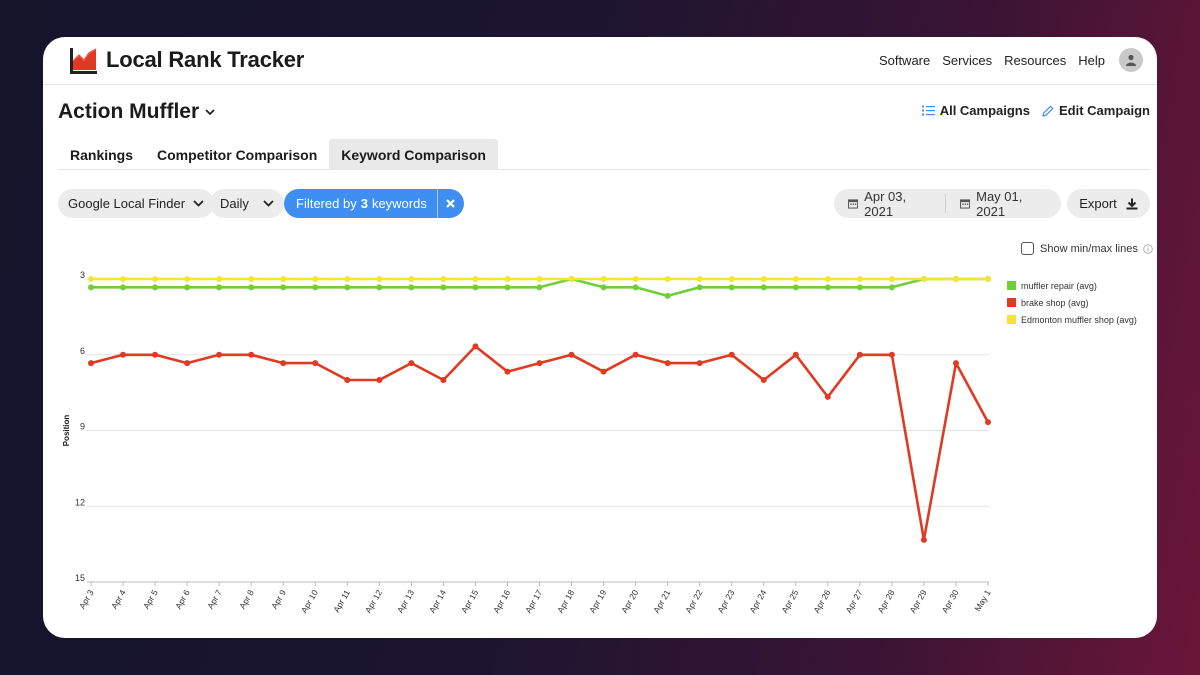 This screenshot has width=1200, height=675. What do you see at coordinates (136, 112) in the screenshot?
I see `campaign-selector: Action Muffler` at bounding box center [136, 112].